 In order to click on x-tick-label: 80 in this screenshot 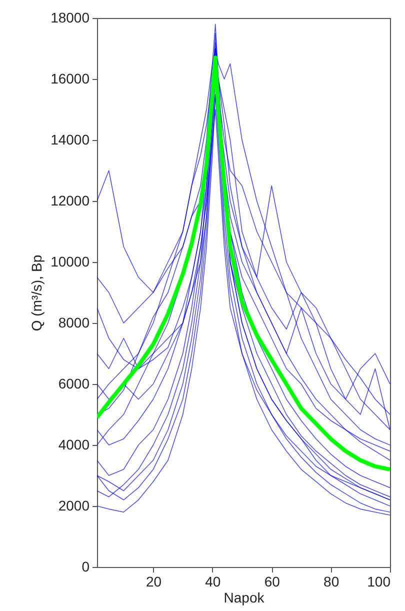, I will do `click(332, 582)`.